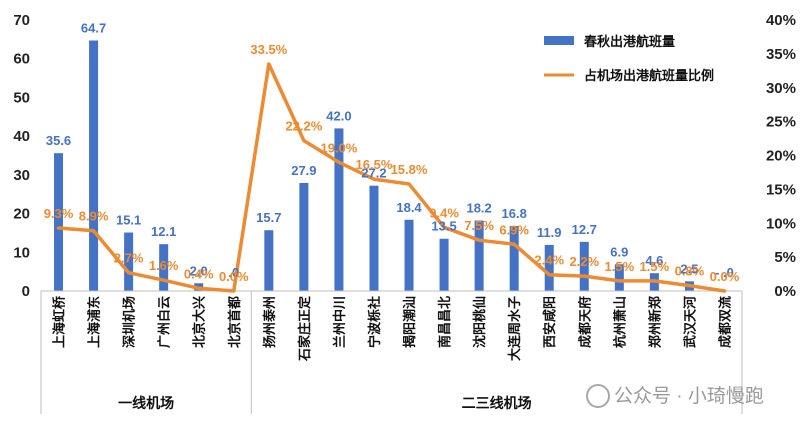 This screenshot has width=805, height=422. I want to click on legend-line-label: 占机场出港航班量比例, so click(649, 75).